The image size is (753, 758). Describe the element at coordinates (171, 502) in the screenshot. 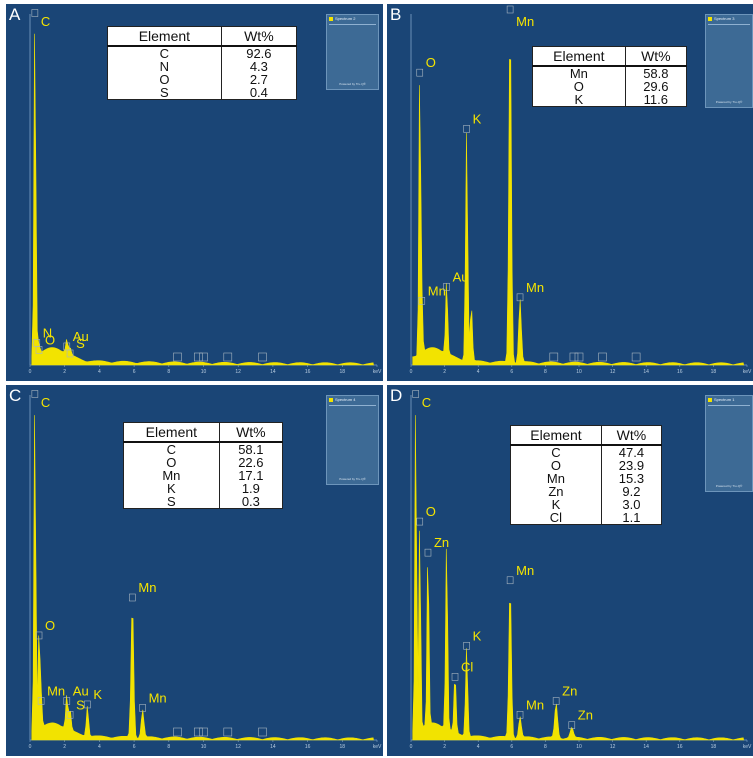

I see `element-cell: S` at that location.